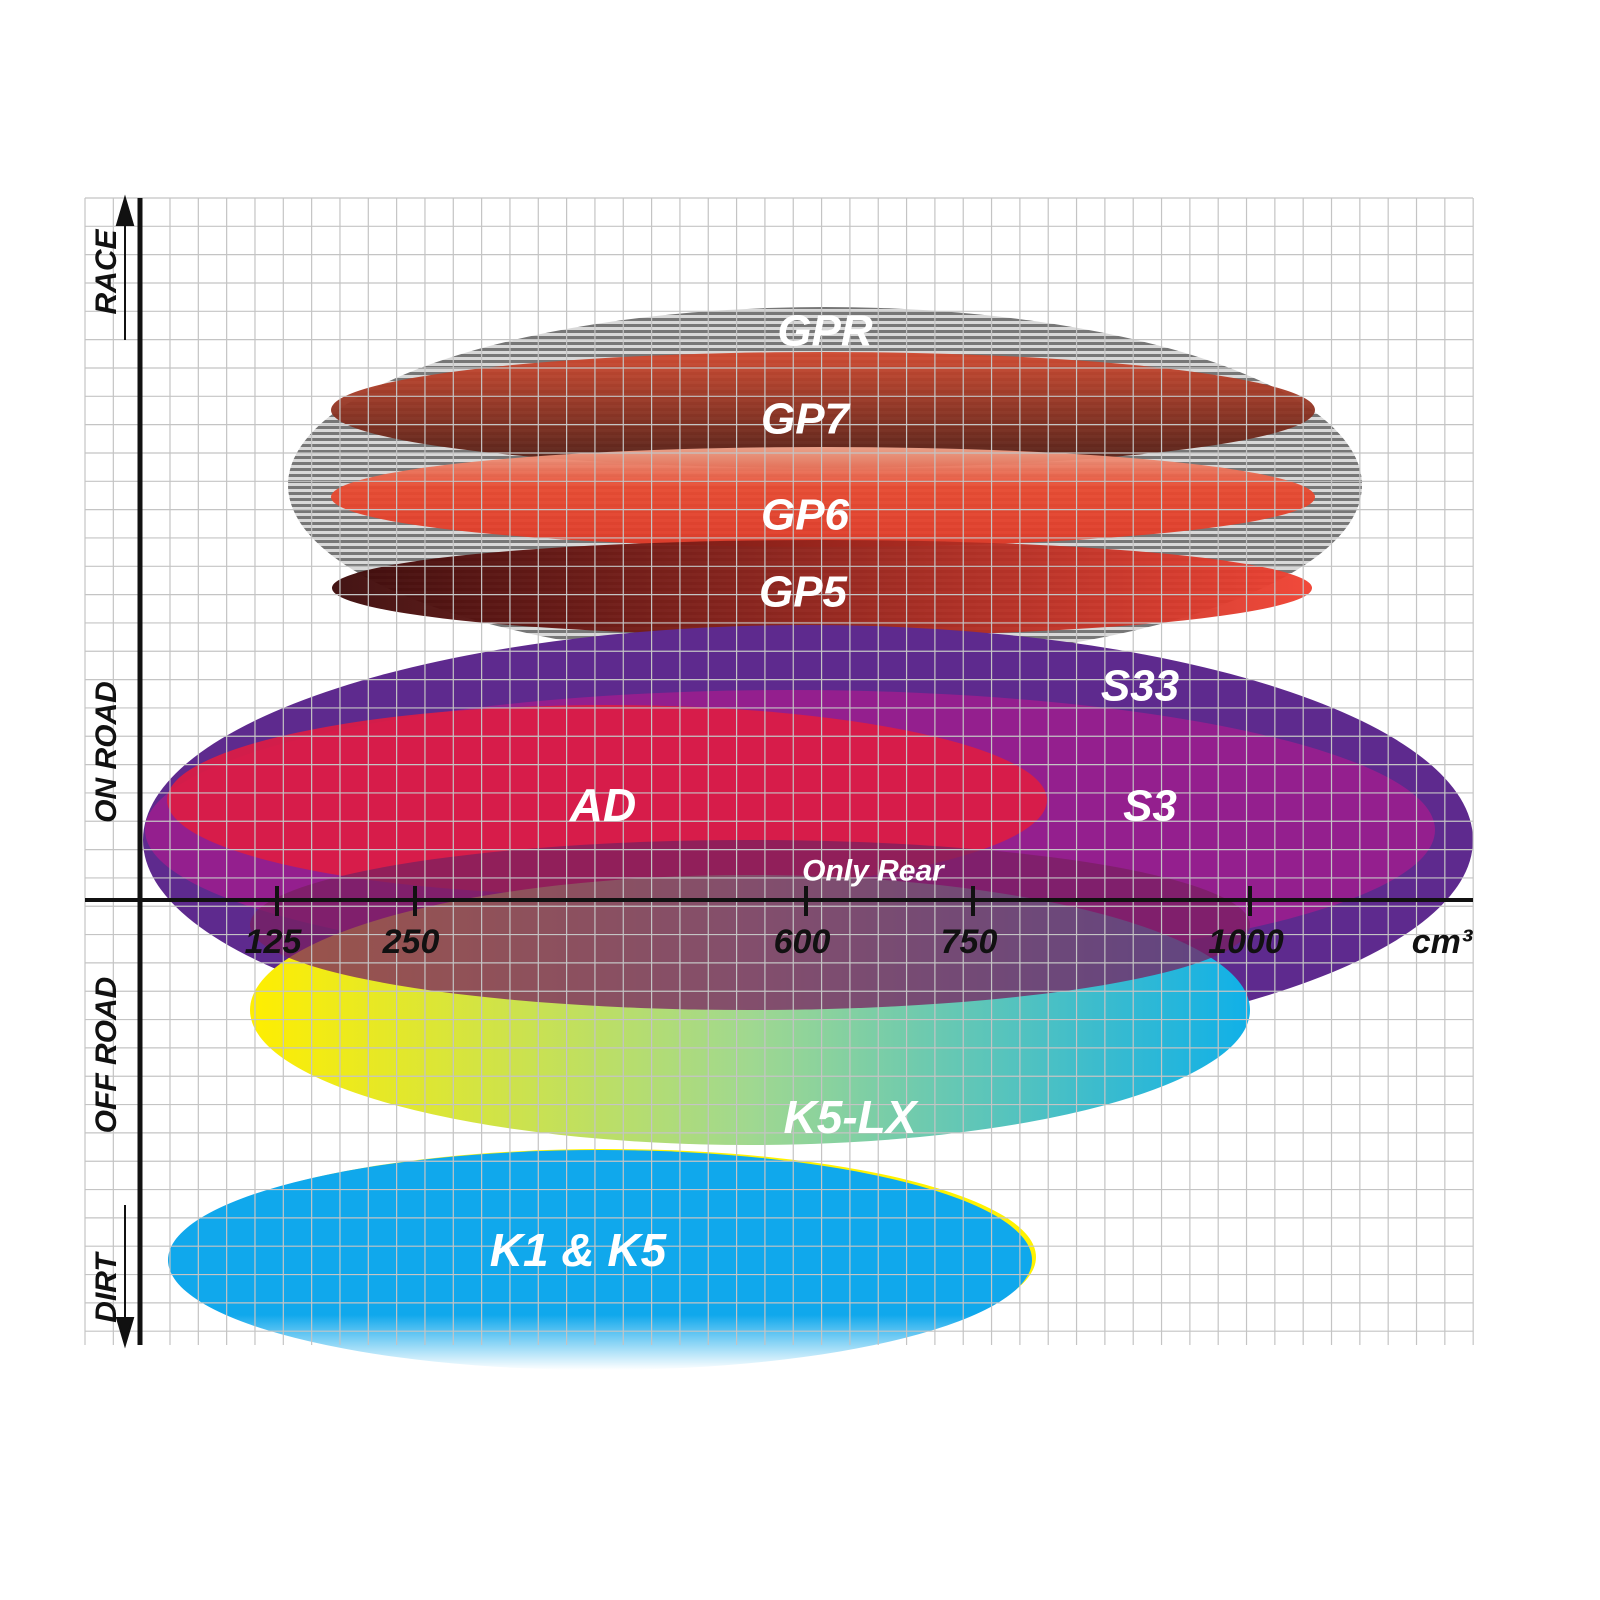  I want to click on label-dirt: DIRT, so click(106, 1287).